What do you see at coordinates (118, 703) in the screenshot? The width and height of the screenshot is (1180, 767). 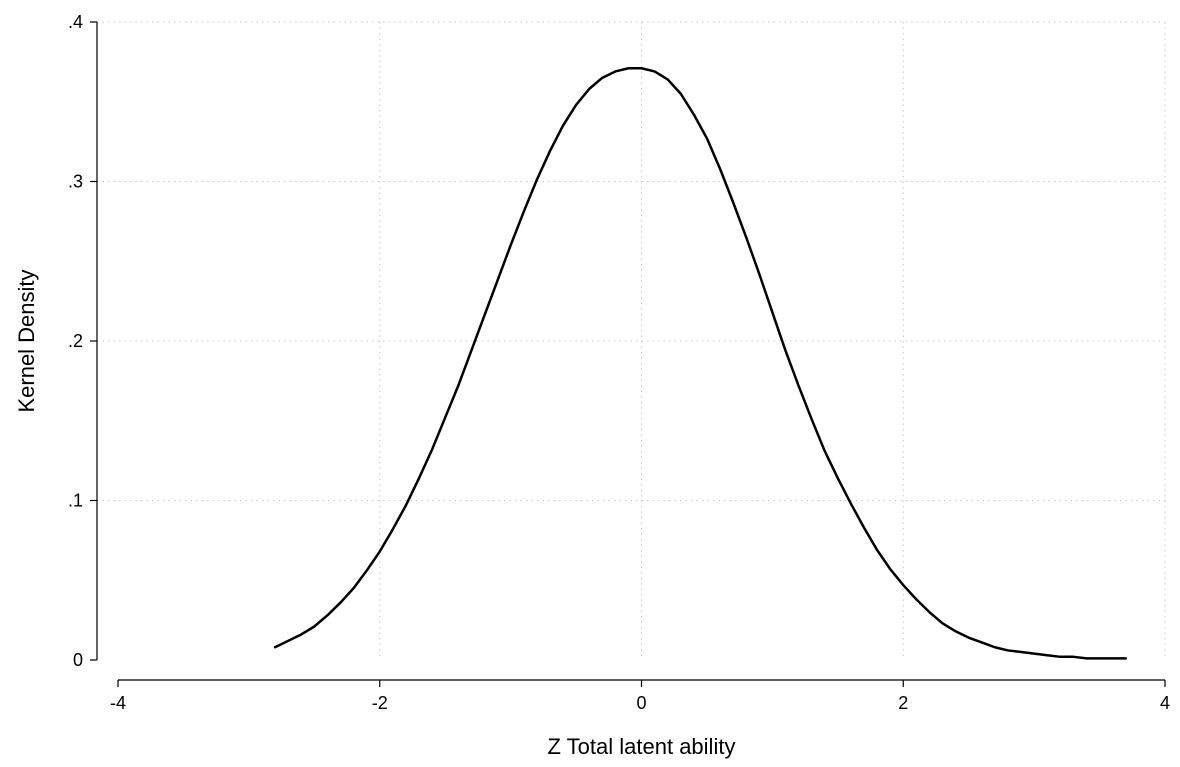 I see `x-tick-label: -4` at bounding box center [118, 703].